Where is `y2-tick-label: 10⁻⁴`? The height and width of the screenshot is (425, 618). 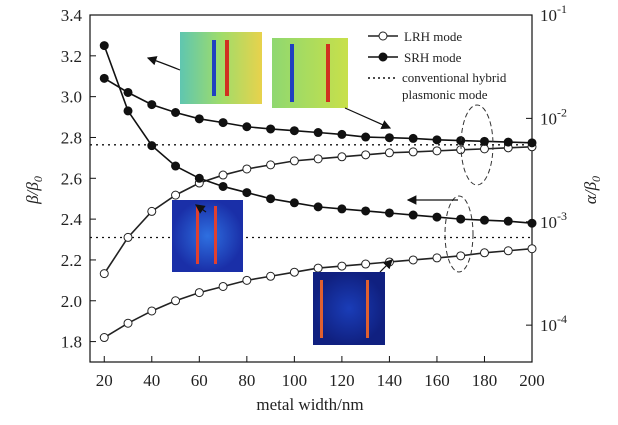
y2-tick-label: 10⁻⁴ is located at coordinates (553, 323).